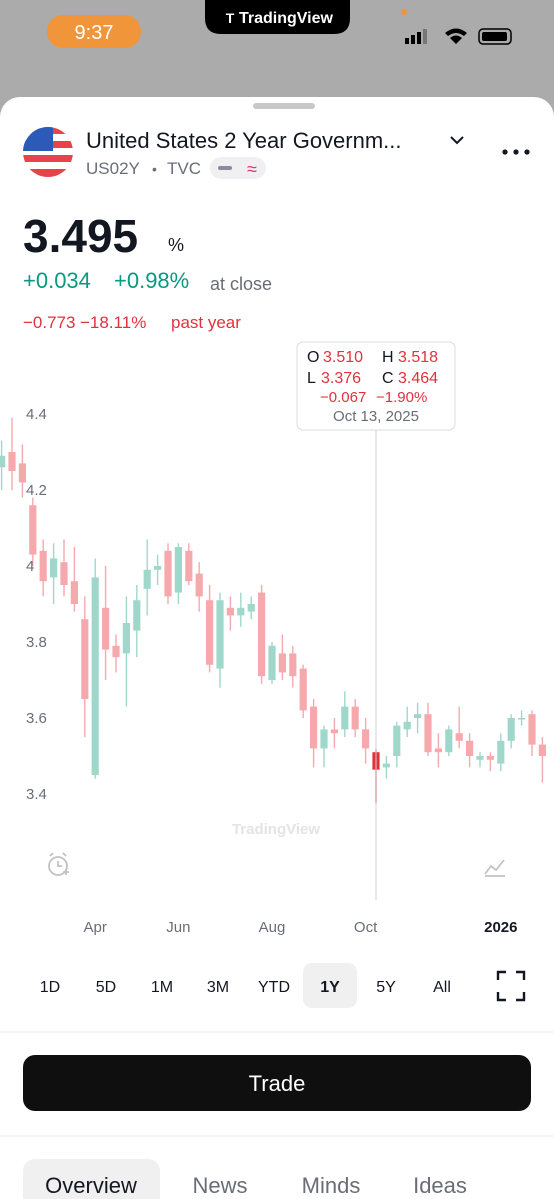  I want to click on status-time: 9:37, so click(94, 33).